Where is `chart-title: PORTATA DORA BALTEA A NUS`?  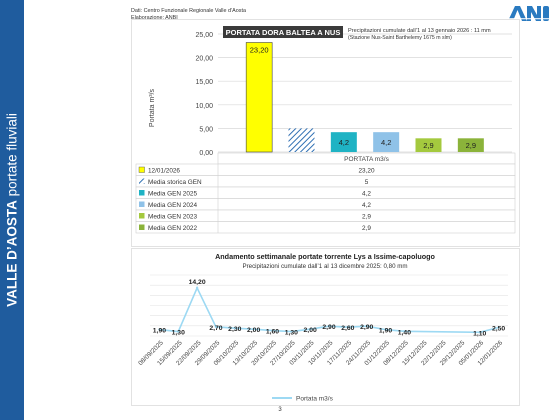 chart-title: PORTATA DORA BALTEA A NUS is located at coordinates (283, 32).